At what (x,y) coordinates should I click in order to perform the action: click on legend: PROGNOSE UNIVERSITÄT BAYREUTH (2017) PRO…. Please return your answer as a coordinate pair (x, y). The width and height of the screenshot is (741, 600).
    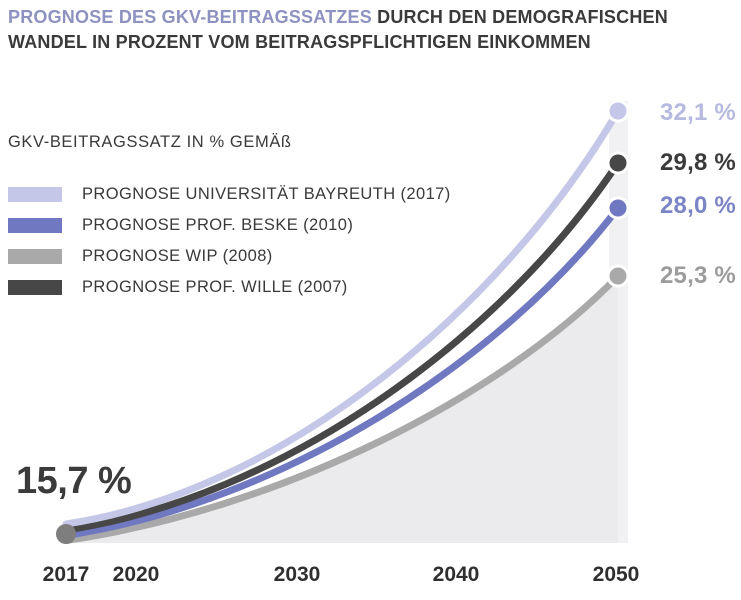
    Looking at the image, I should click on (229, 240).